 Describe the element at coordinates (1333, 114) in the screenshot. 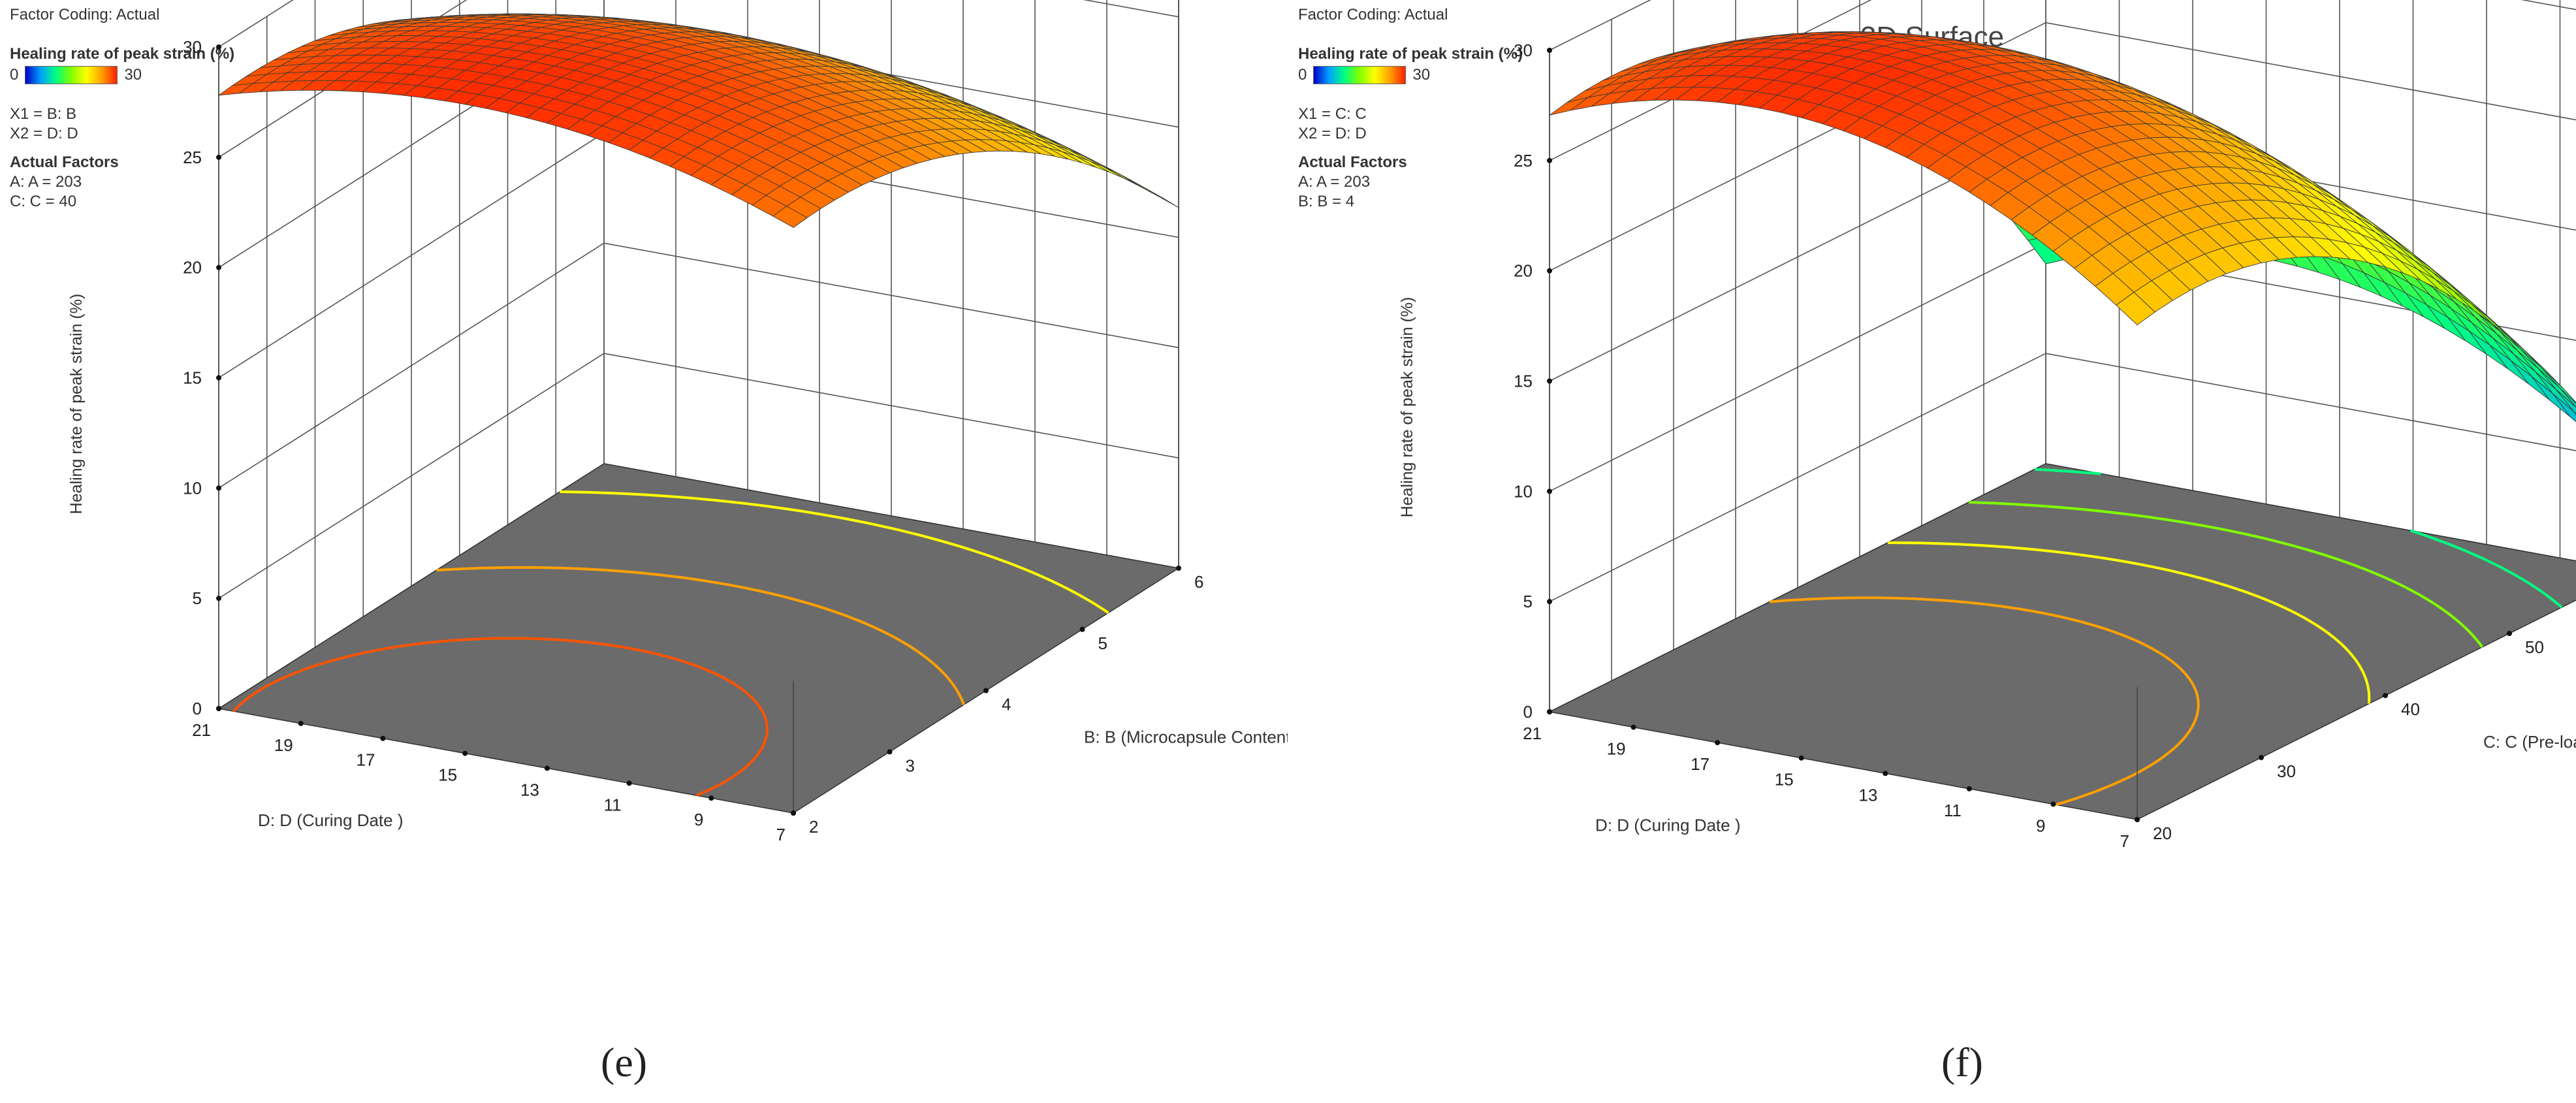

I see `x1-assignment: X1 = C: C` at that location.